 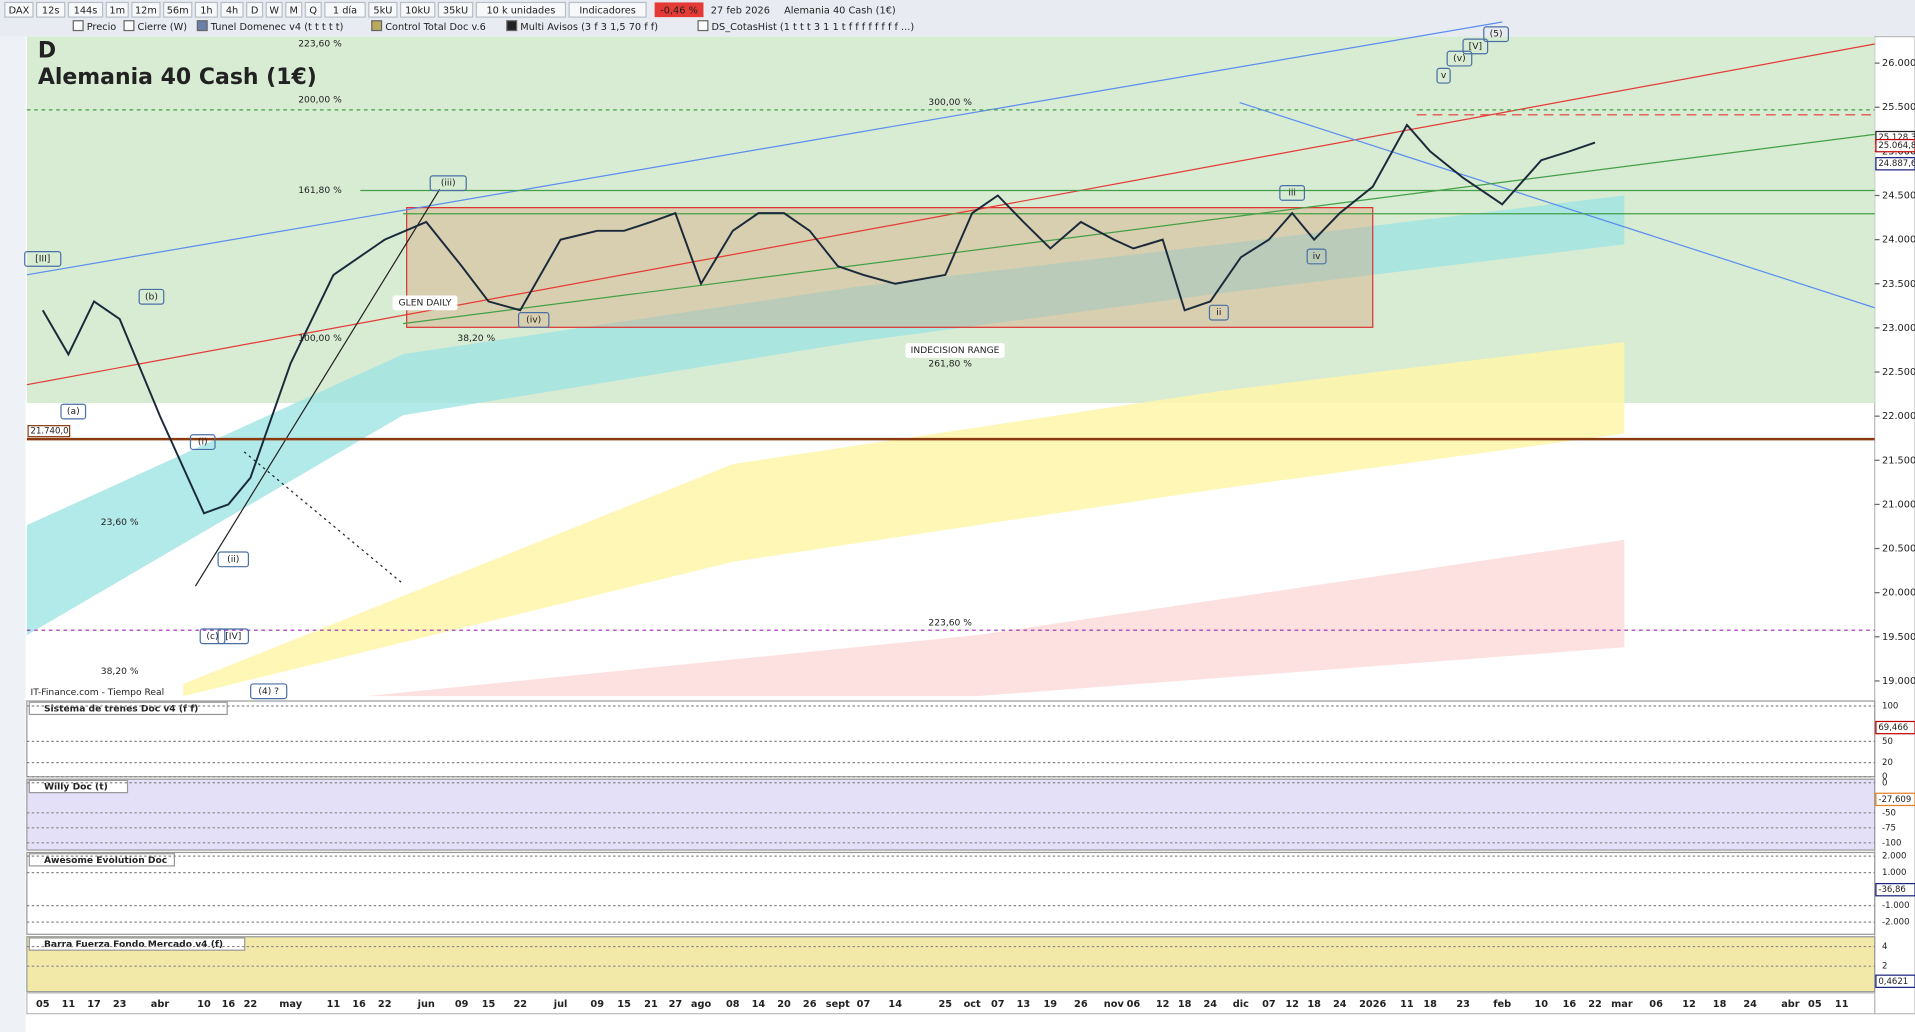 I want to click on toolbar-label: 10 k unidades, so click(x=520, y=10).